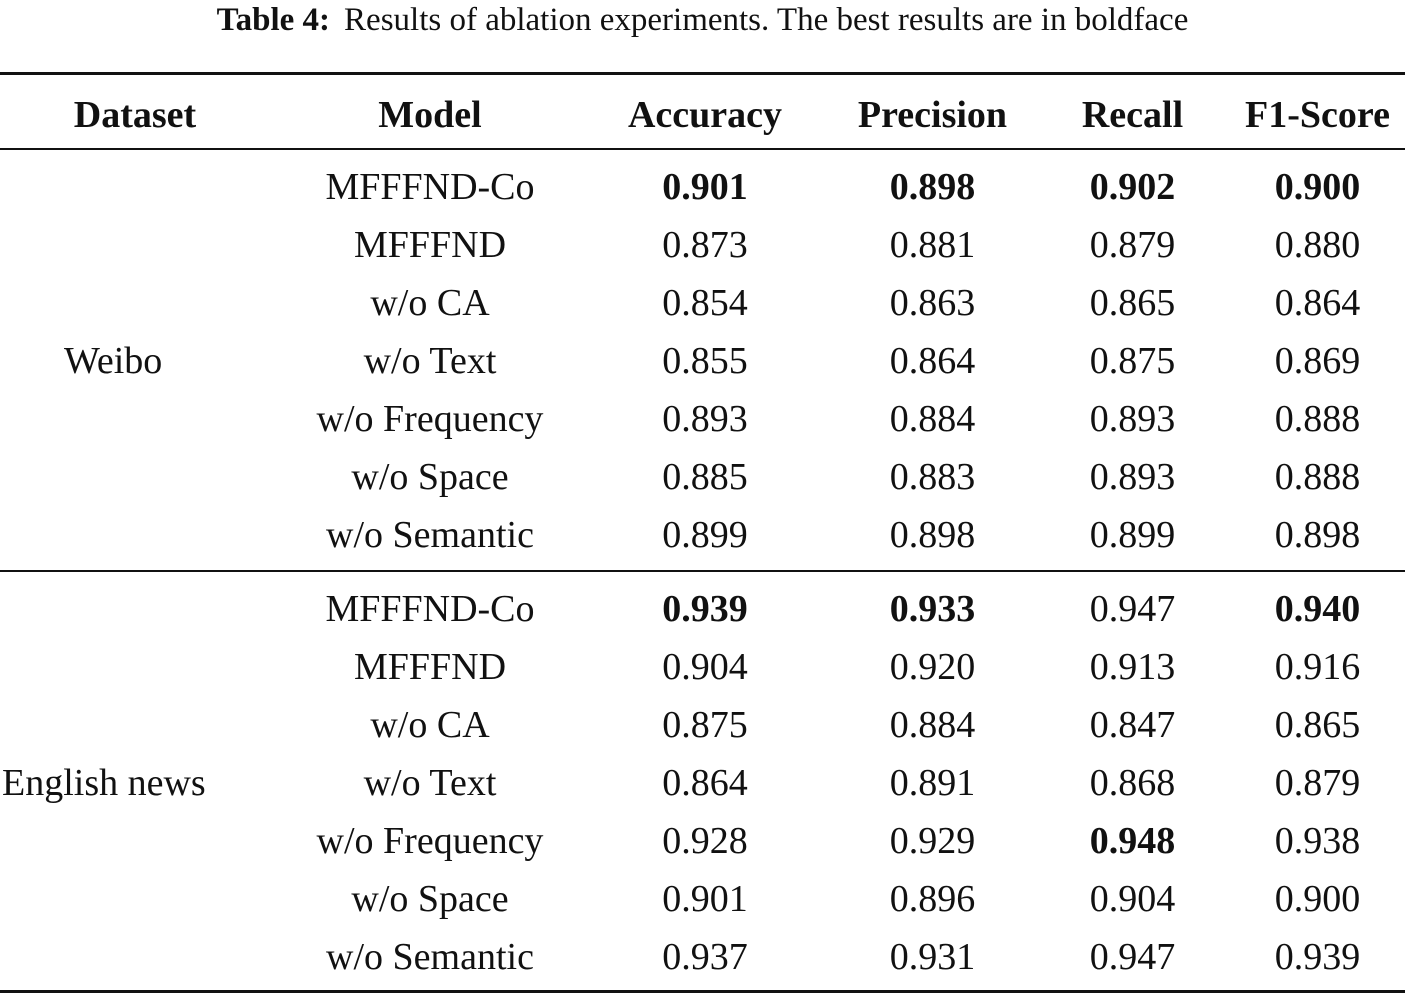 The image size is (1405, 995). I want to click on table-header-rule, so click(702, 149).